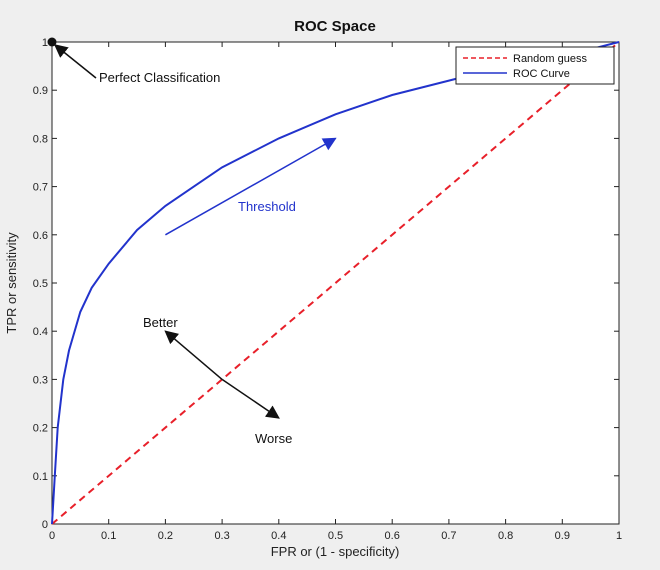 Image resolution: width=660 pixels, height=570 pixels. What do you see at coordinates (392, 536) in the screenshot?
I see `x-tick-label: 0.6` at bounding box center [392, 536].